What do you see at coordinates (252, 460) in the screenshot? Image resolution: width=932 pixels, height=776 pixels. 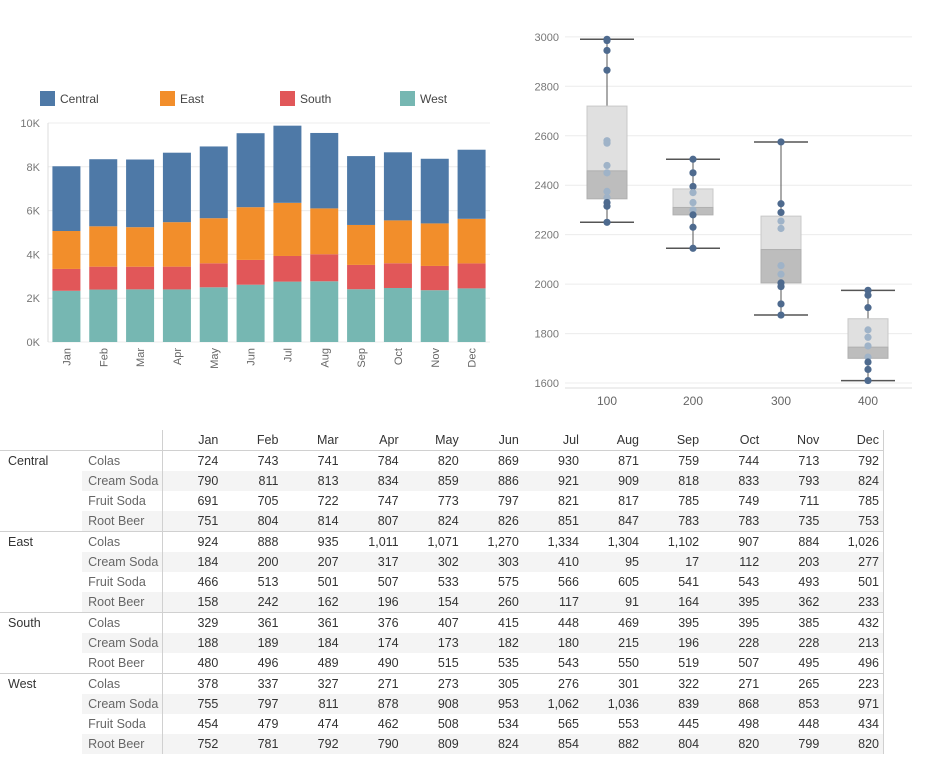 I see `value-cell: 743` at bounding box center [252, 460].